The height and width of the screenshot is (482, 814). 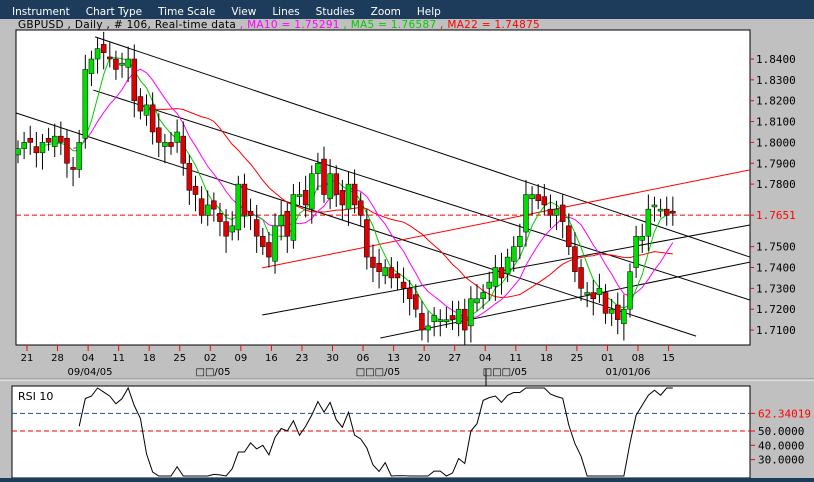 What do you see at coordinates (385, 12) in the screenshot?
I see `menu-zoom: Zoom` at bounding box center [385, 12].